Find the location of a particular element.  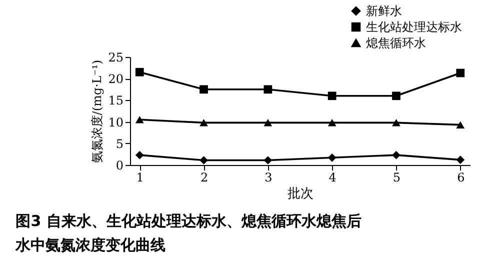

x-axis-title: 批次 is located at coordinates (301, 194).